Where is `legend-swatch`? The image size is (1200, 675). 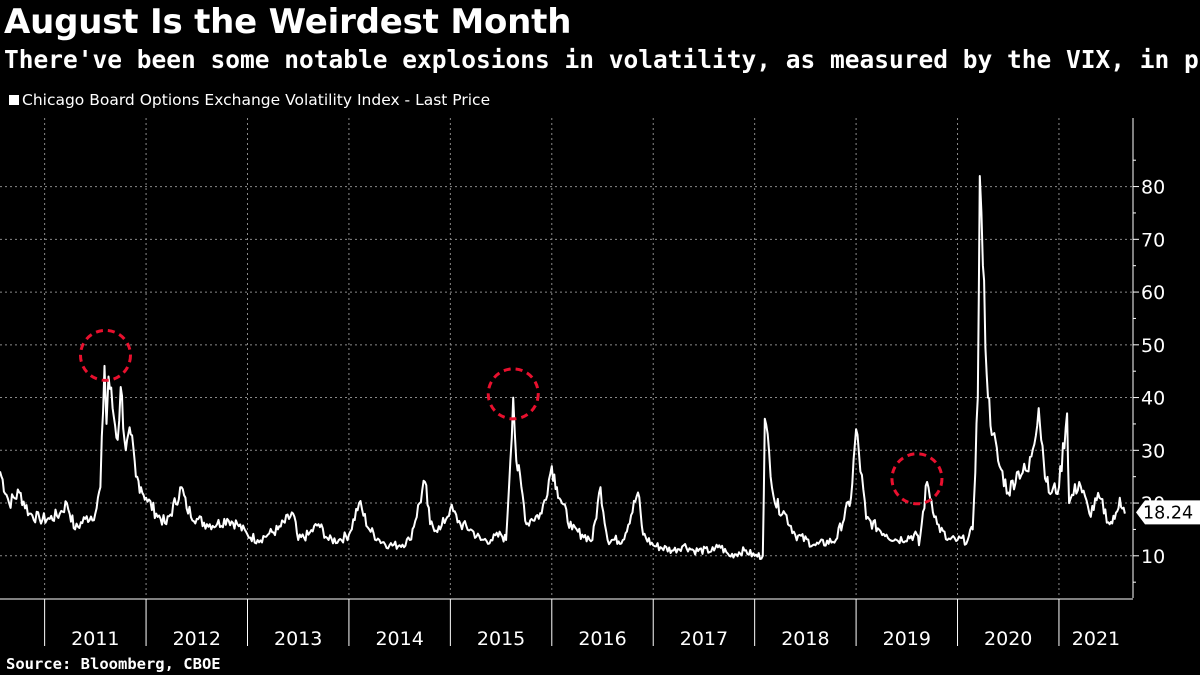 legend-swatch is located at coordinates (14, 100).